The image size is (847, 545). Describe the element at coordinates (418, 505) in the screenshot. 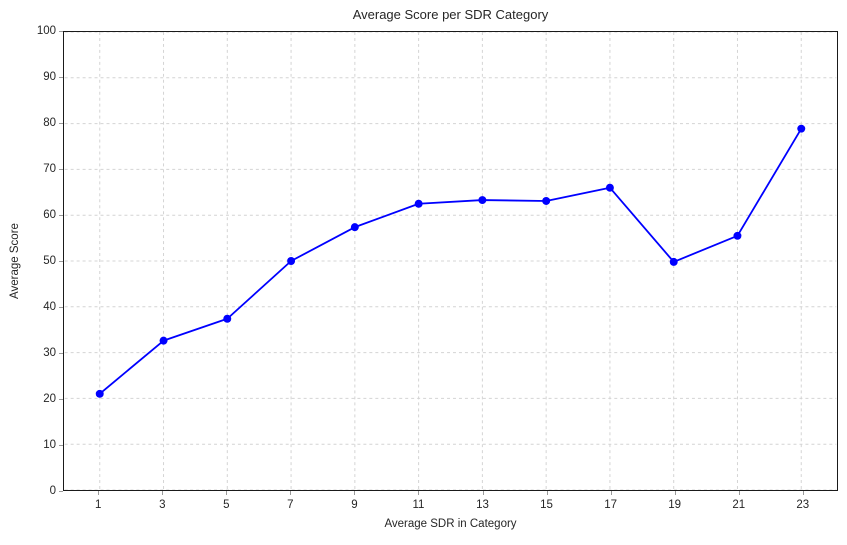

I see `x-tick-label: 11` at that location.